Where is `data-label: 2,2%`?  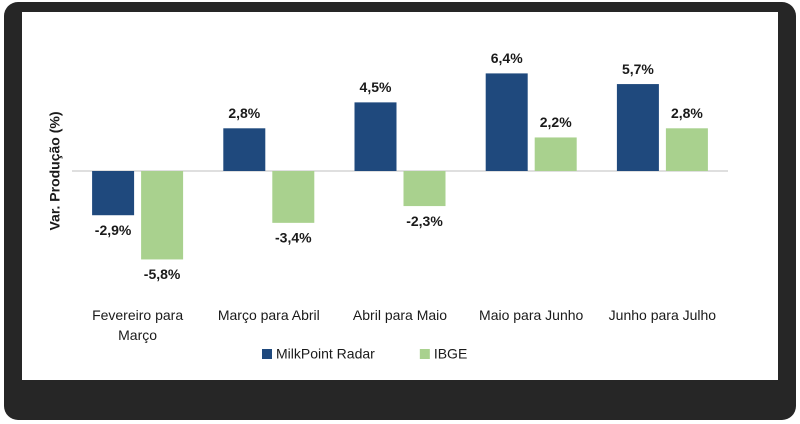 data-label: 2,2% is located at coordinates (556, 122).